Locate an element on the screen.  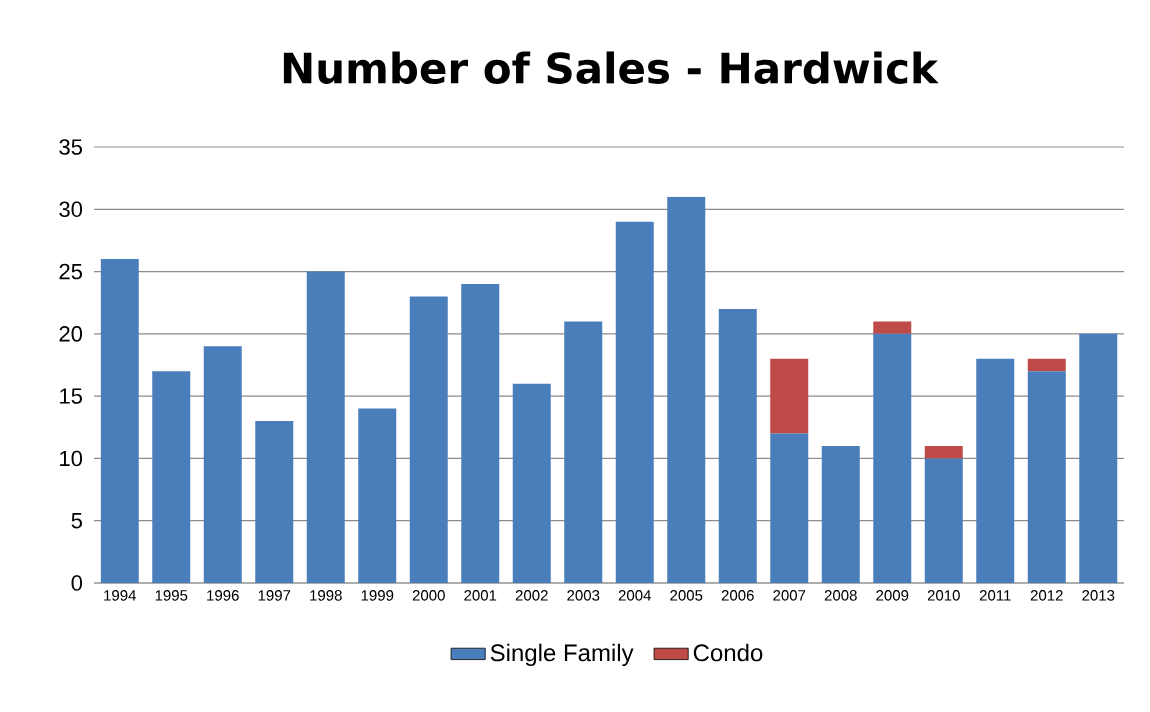
x-tick-label: 2000 is located at coordinates (428, 595).